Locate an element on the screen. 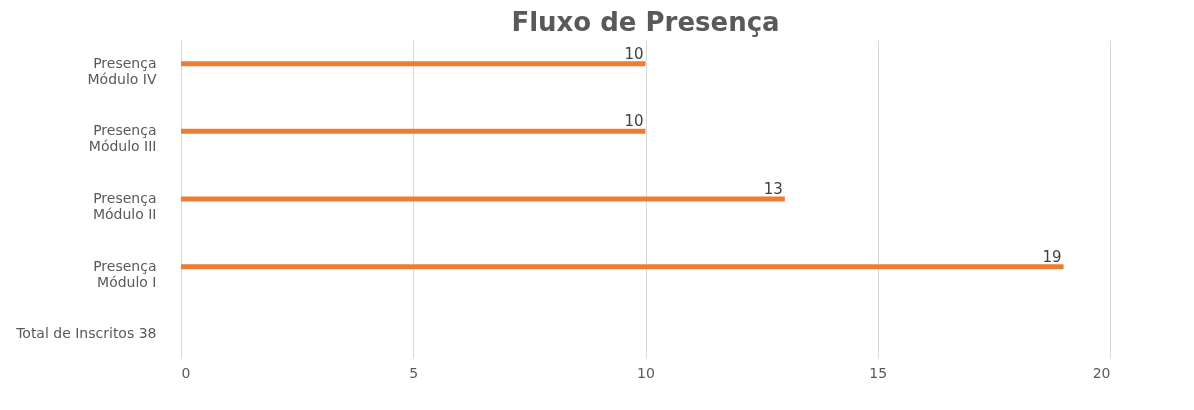 The height and width of the screenshot is (410, 1194). chart-title: Fluxo de Presença is located at coordinates (645, 22).